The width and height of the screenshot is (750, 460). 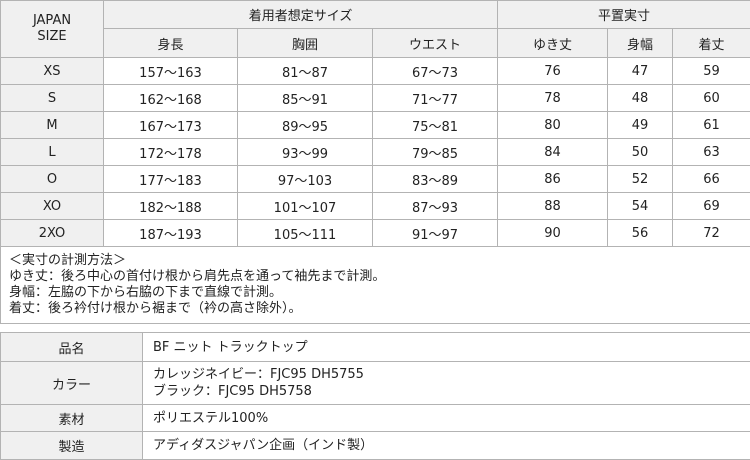 What do you see at coordinates (711, 43) in the screenshot?
I see `column-header-body-length: 着丈` at bounding box center [711, 43].